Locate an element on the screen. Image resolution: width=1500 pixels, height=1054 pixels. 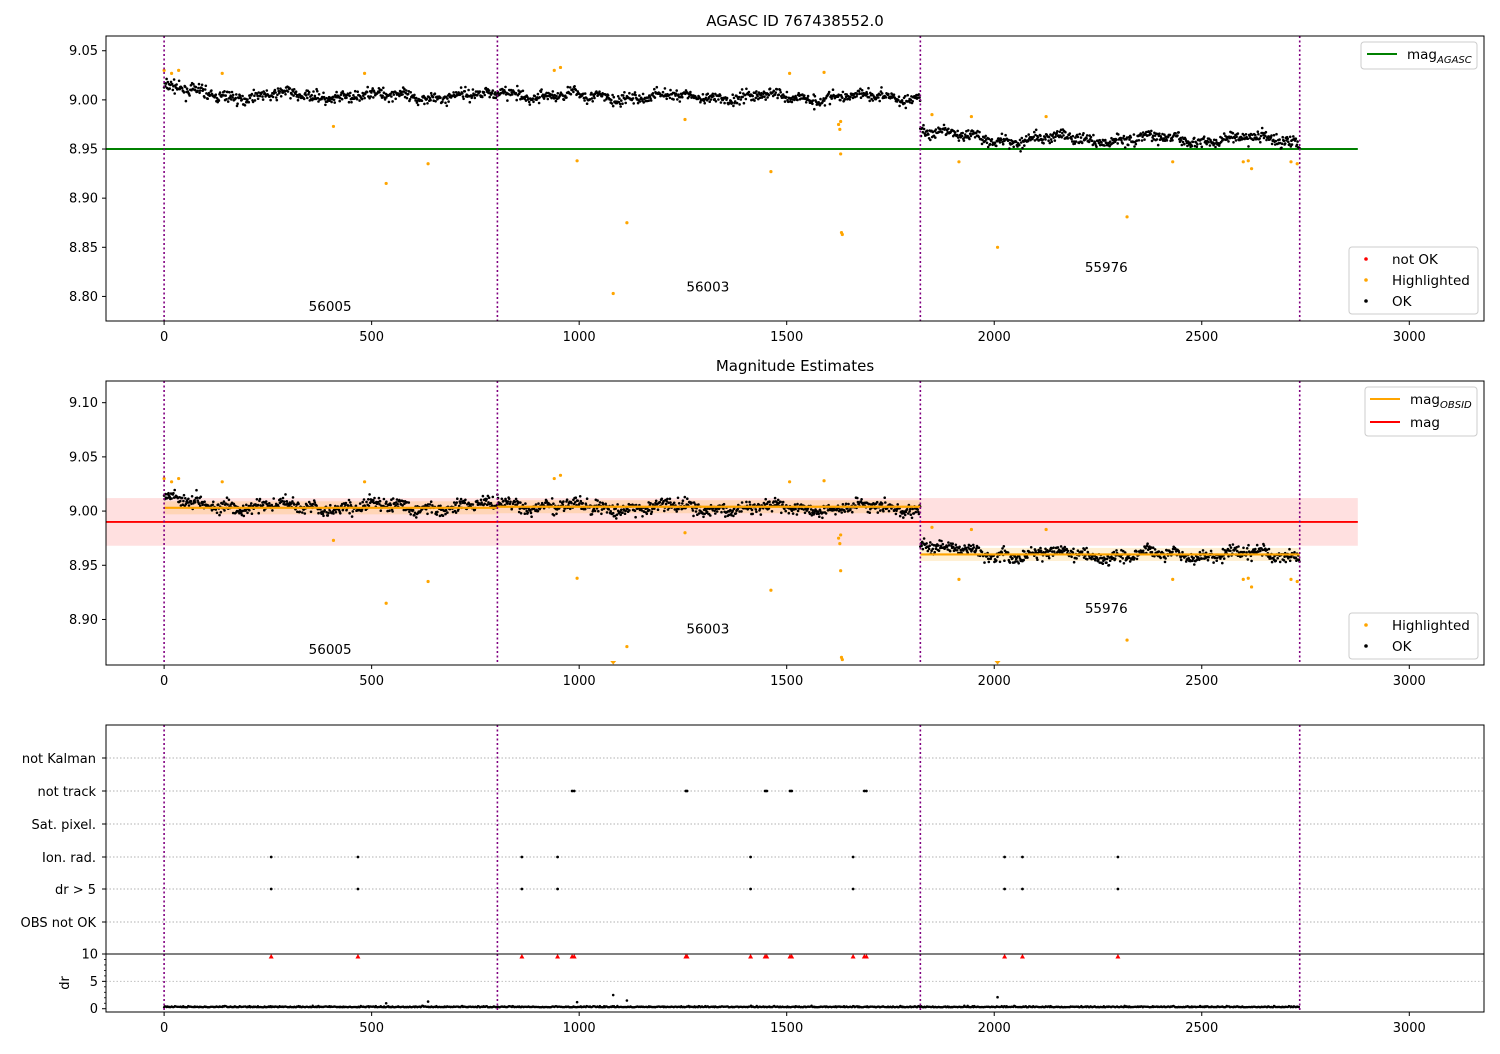
legend-subscript: AGASC is located at coordinates (1454, 60).